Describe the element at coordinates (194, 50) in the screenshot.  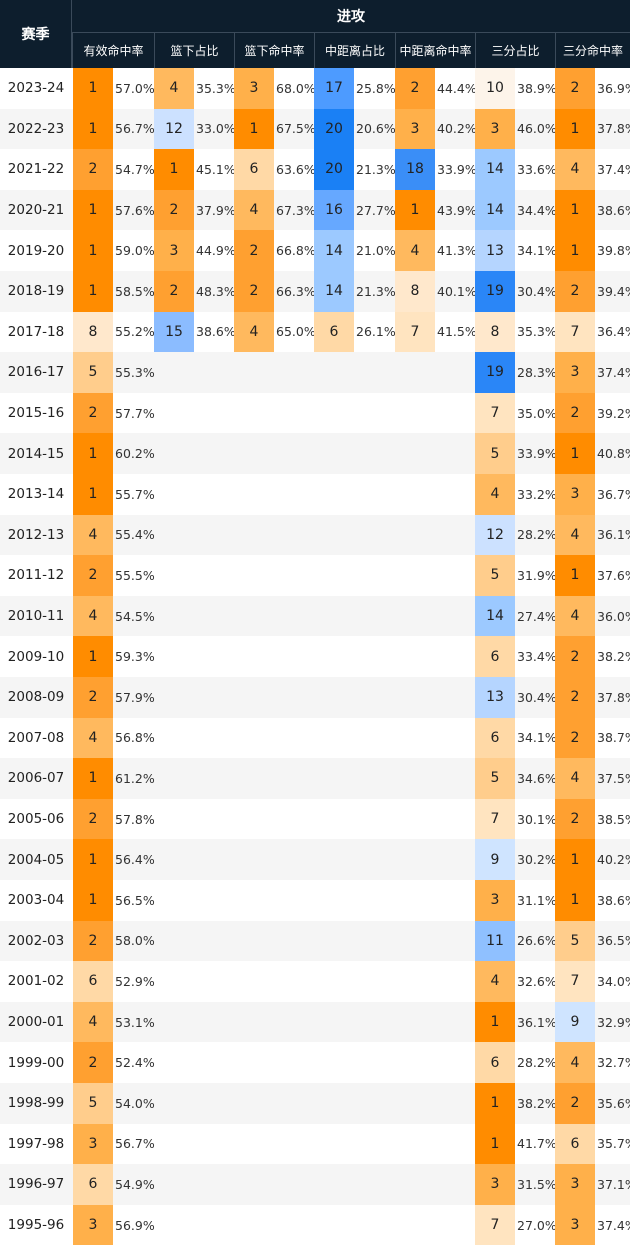
I see `col-header-rim-freq: 篮下占比` at that location.